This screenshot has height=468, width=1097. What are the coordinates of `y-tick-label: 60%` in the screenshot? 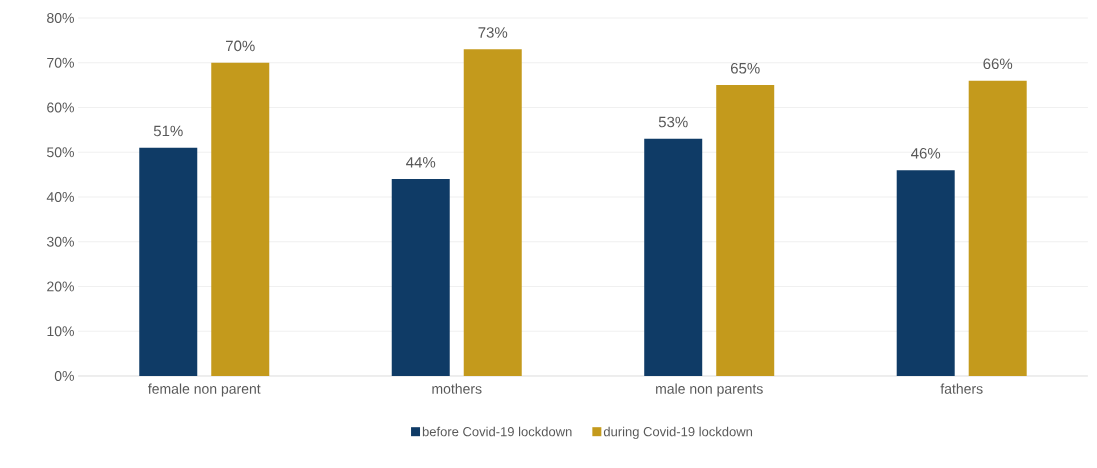 It's located at (60, 107).